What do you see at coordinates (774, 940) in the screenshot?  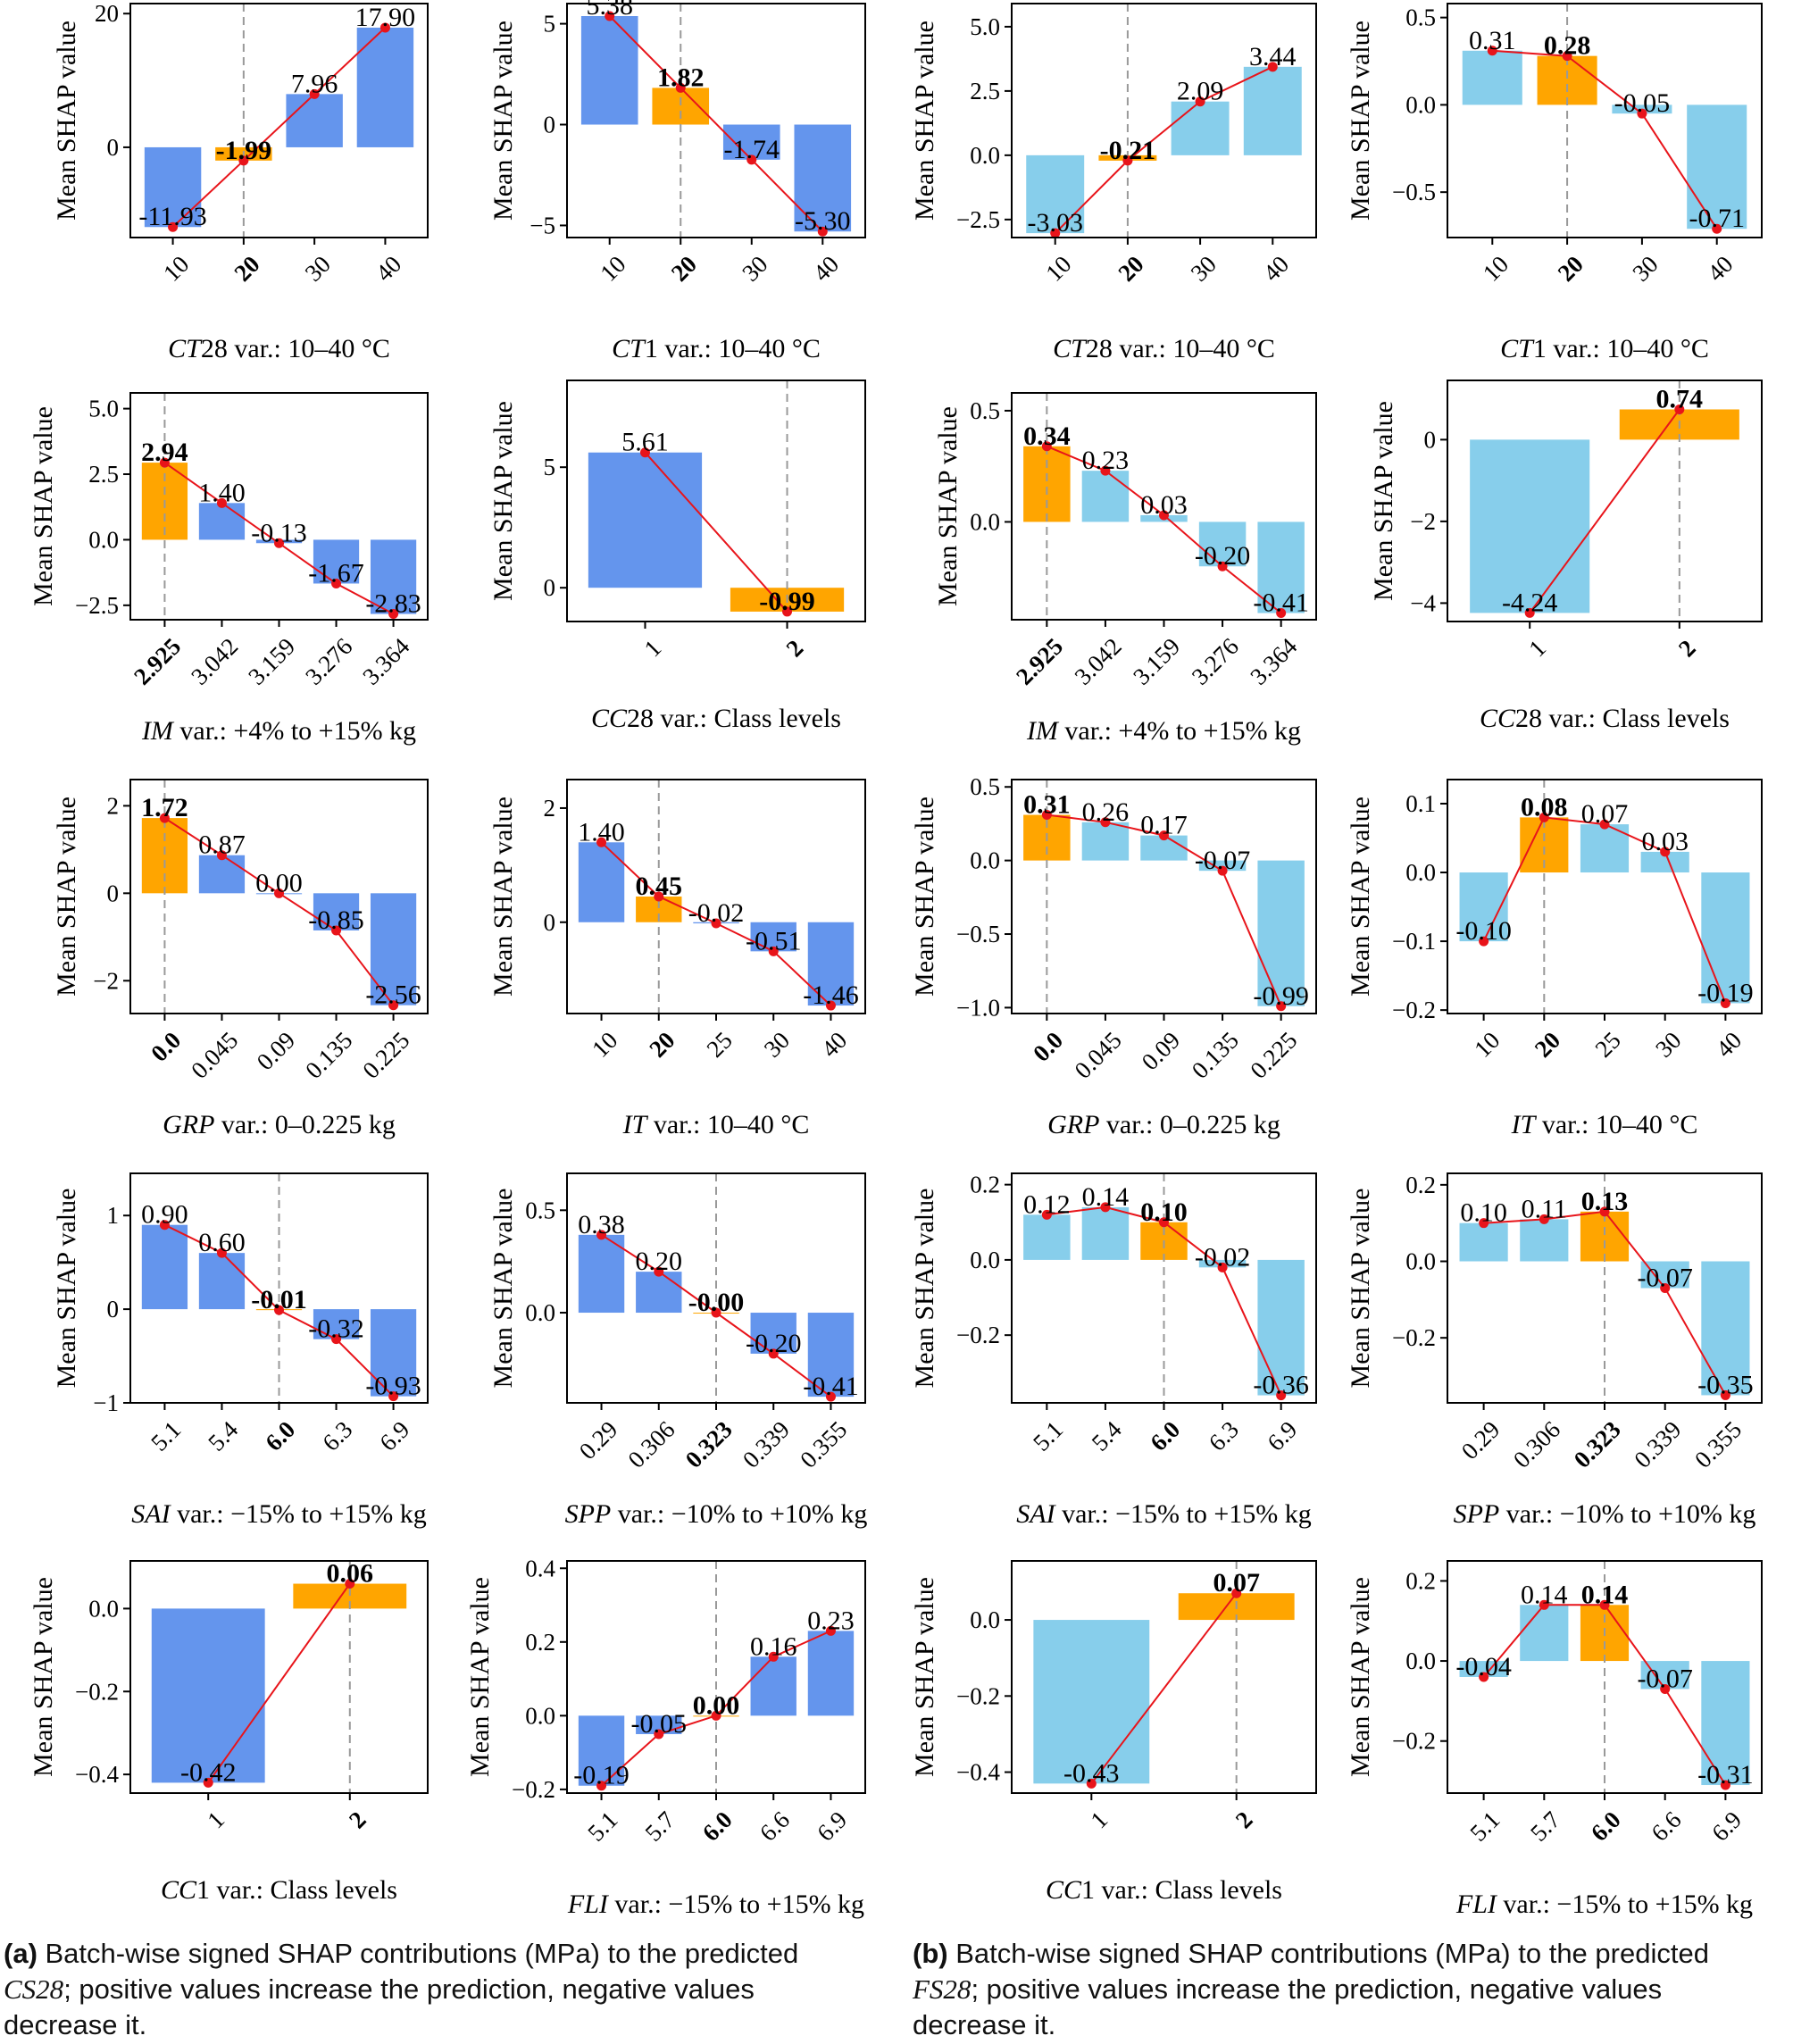 I see `value-label: -0.51` at bounding box center [774, 940].